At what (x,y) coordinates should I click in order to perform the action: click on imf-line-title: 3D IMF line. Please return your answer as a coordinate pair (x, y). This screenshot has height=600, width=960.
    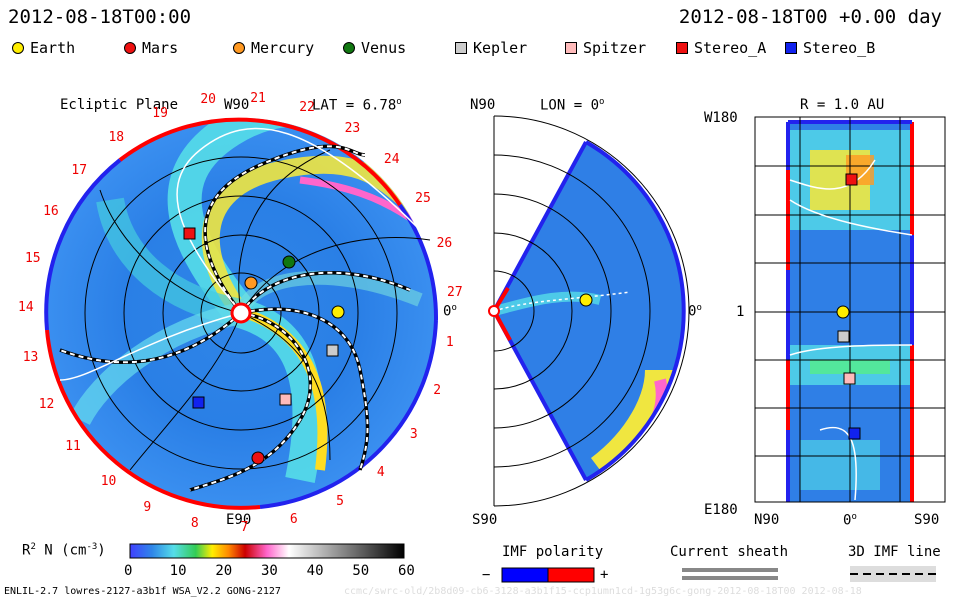
    Looking at the image, I should click on (894, 552).